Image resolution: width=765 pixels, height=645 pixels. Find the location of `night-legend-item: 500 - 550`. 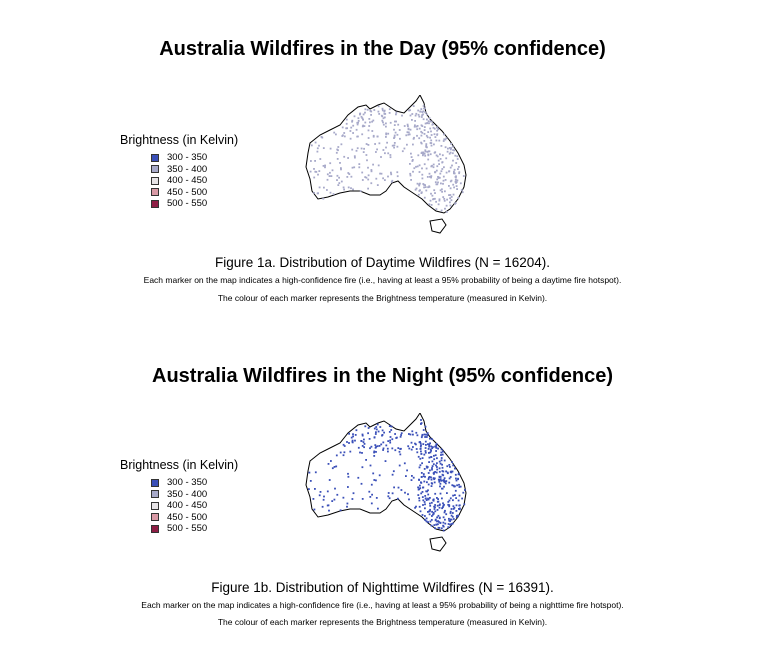

night-legend-item: 500 - 550 is located at coordinates (194, 529).